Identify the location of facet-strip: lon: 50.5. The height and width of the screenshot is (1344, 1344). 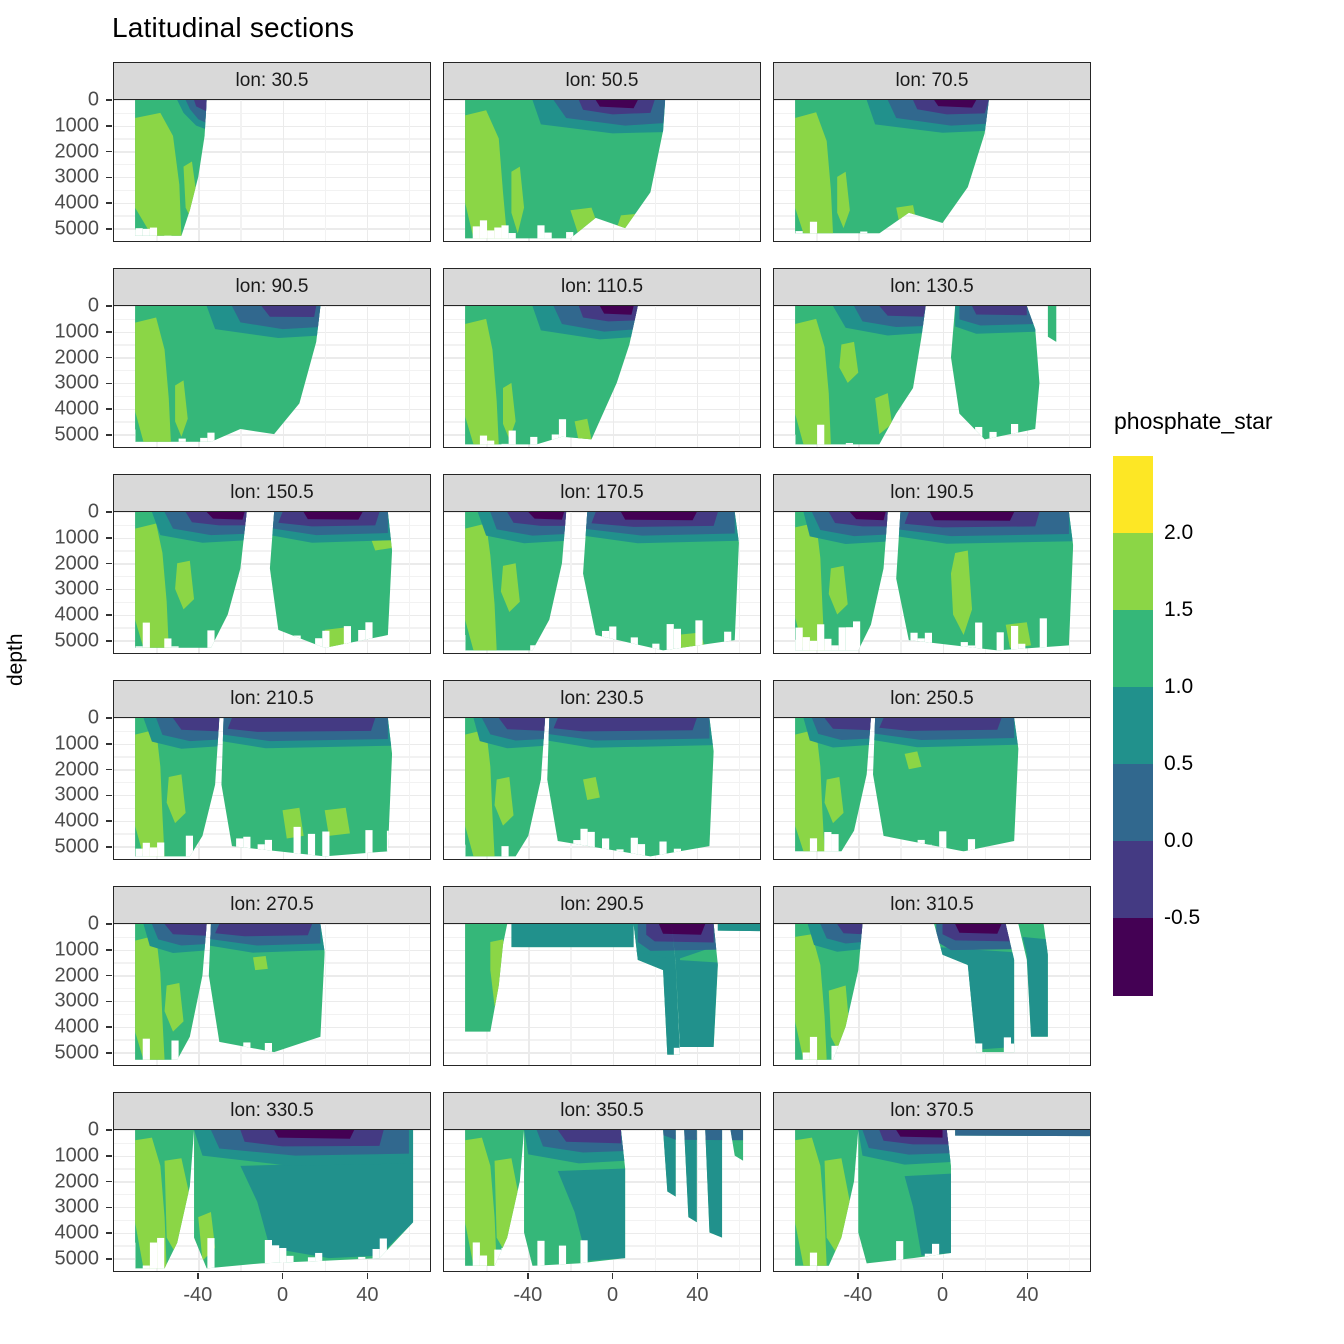
(602, 81).